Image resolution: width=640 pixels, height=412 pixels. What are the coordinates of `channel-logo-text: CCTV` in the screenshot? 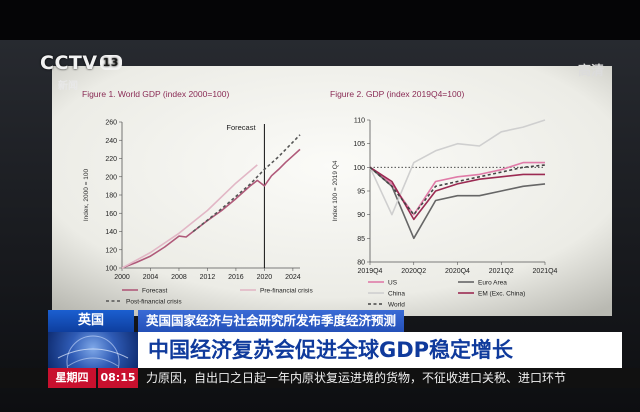 It's located at (69, 63).